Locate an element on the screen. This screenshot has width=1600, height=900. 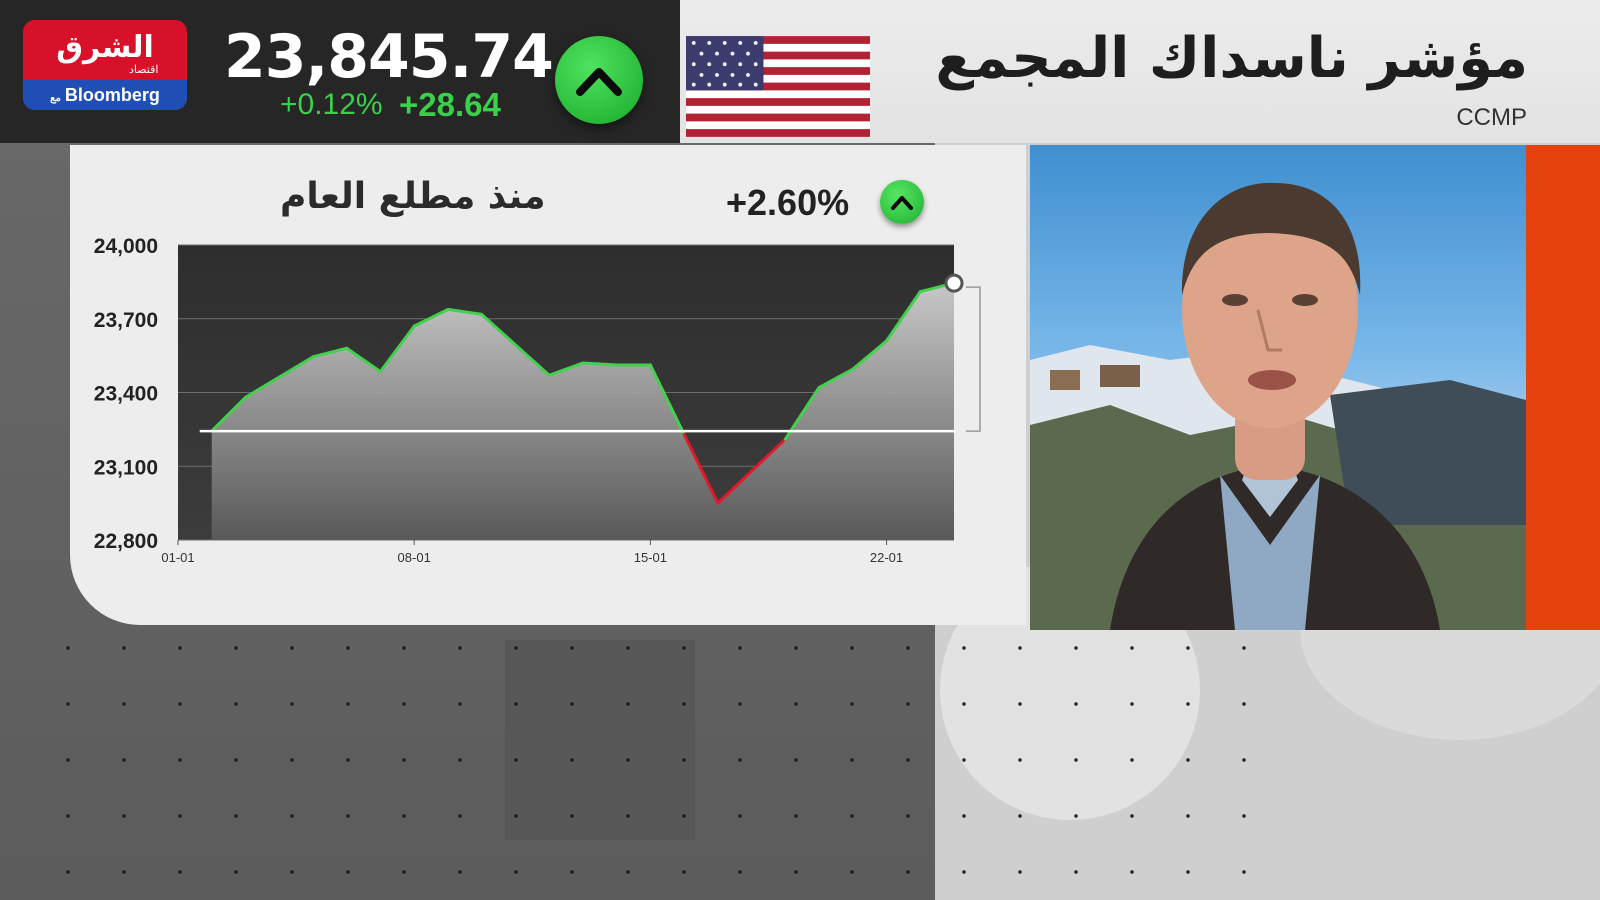
brand-logo-bloomberg: مع Bloomberg is located at coordinates (105, 95).